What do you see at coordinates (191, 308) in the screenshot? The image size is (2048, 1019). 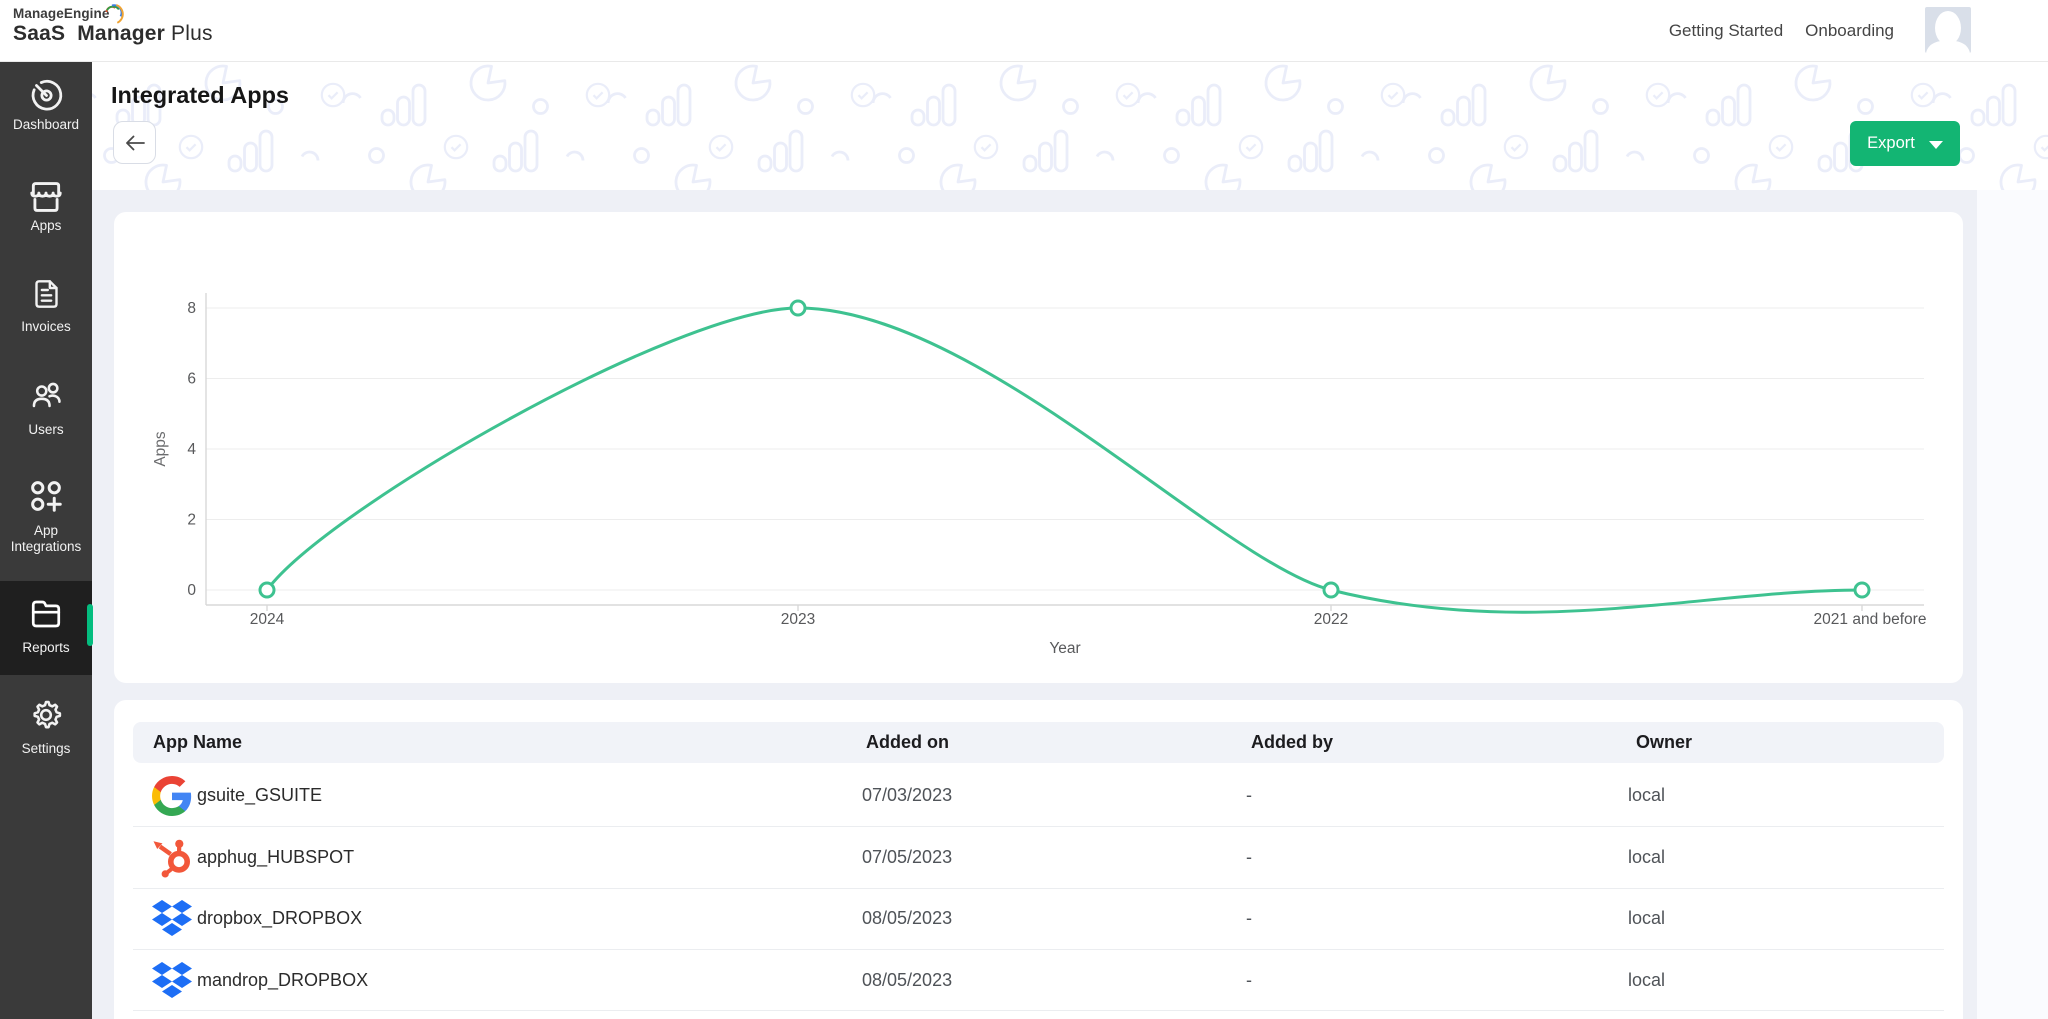 I see `svg-text: 8` at bounding box center [191, 308].